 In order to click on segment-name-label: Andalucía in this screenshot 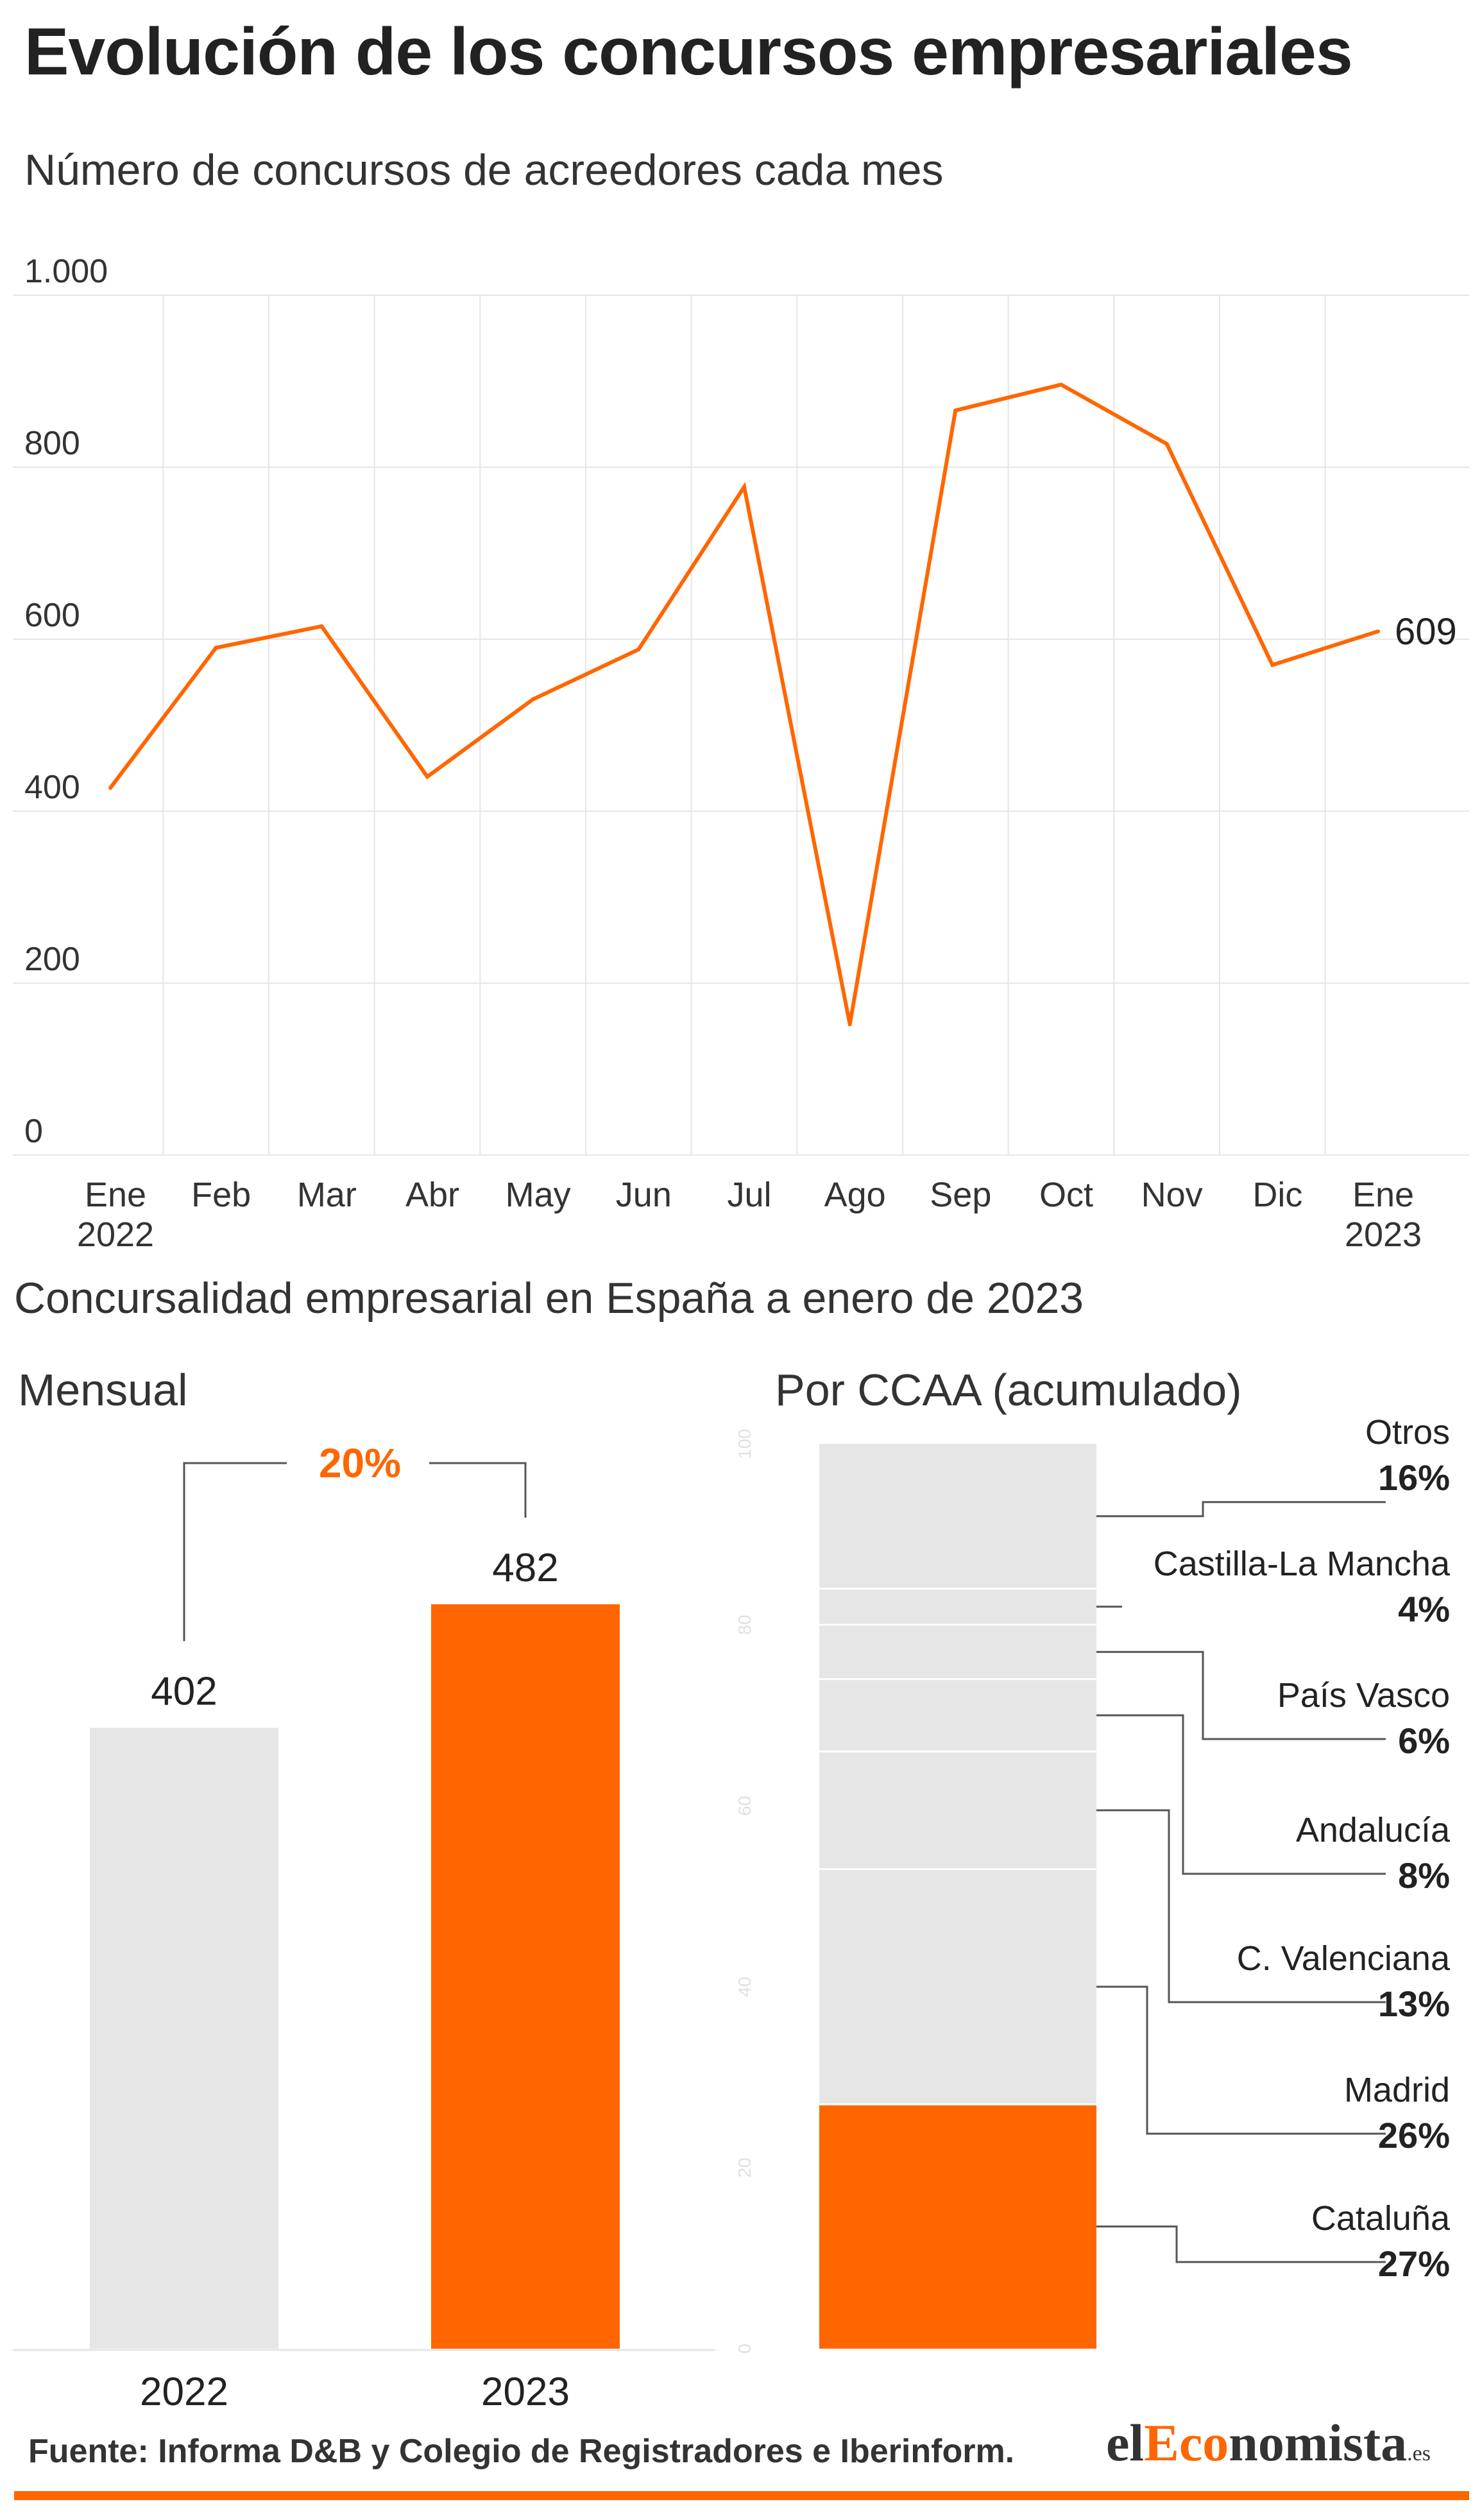, I will do `click(1373, 1830)`.